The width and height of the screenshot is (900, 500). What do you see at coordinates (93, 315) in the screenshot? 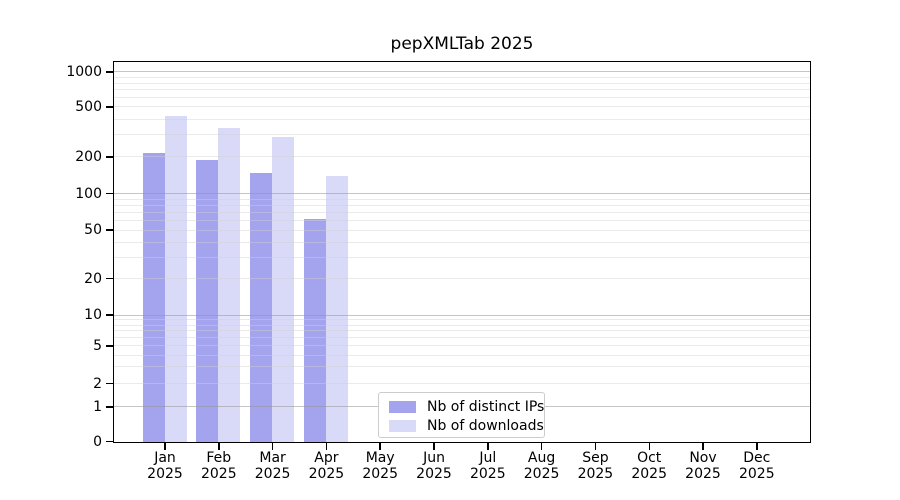
I see `y-tick-label: 10` at bounding box center [93, 315].